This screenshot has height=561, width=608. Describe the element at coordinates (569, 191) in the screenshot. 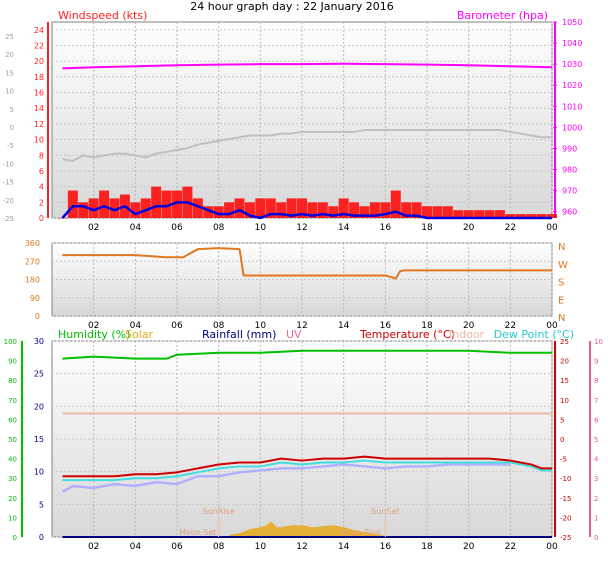

I see `baro-y-tick-label: 970` at that location.